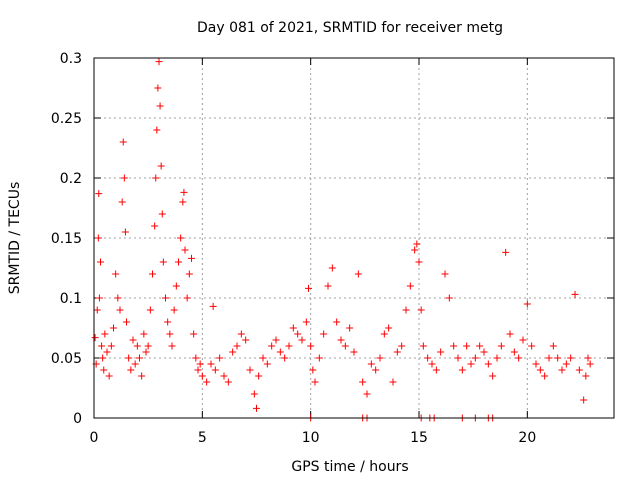  I want to click on x-tick-label: 10, so click(311, 438).